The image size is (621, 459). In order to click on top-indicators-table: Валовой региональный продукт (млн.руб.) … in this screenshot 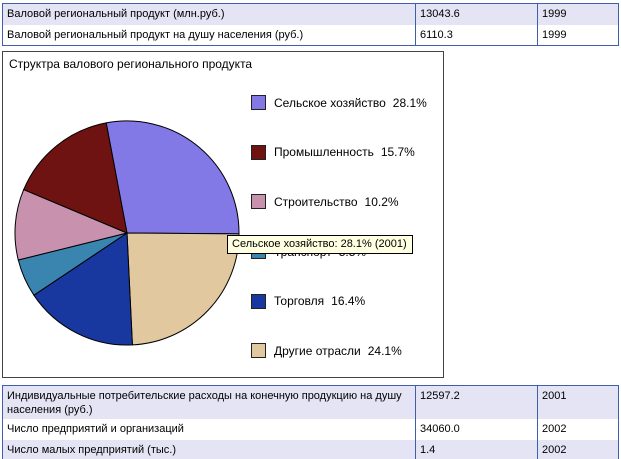, I will do `click(310, 24)`.